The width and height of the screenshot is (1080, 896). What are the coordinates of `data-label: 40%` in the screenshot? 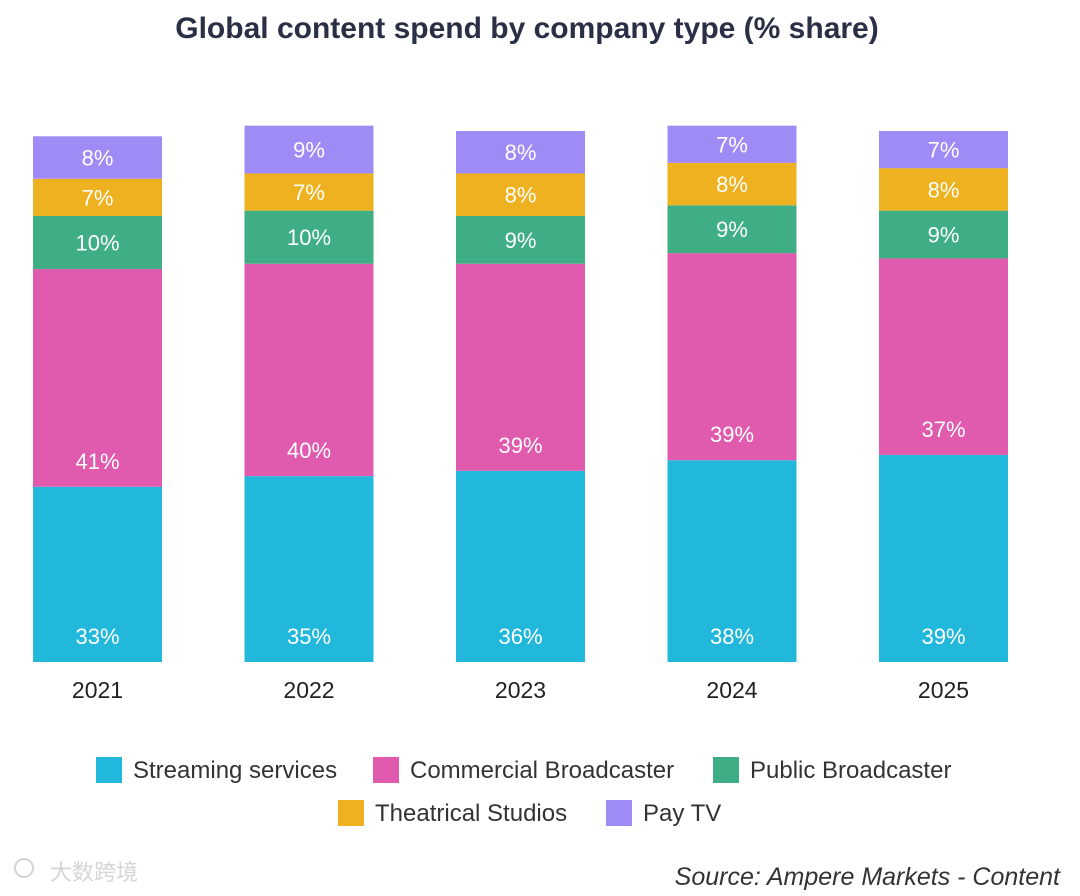 It's located at (309, 450).